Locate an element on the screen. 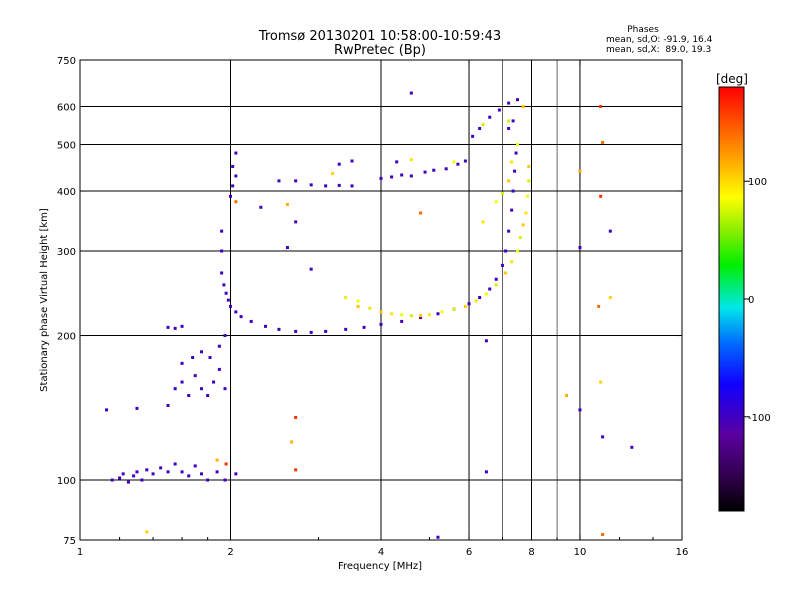 The height and width of the screenshot is (600, 800). y-axis-label: Stationary phase Virtual Height [km] is located at coordinates (44, 300).